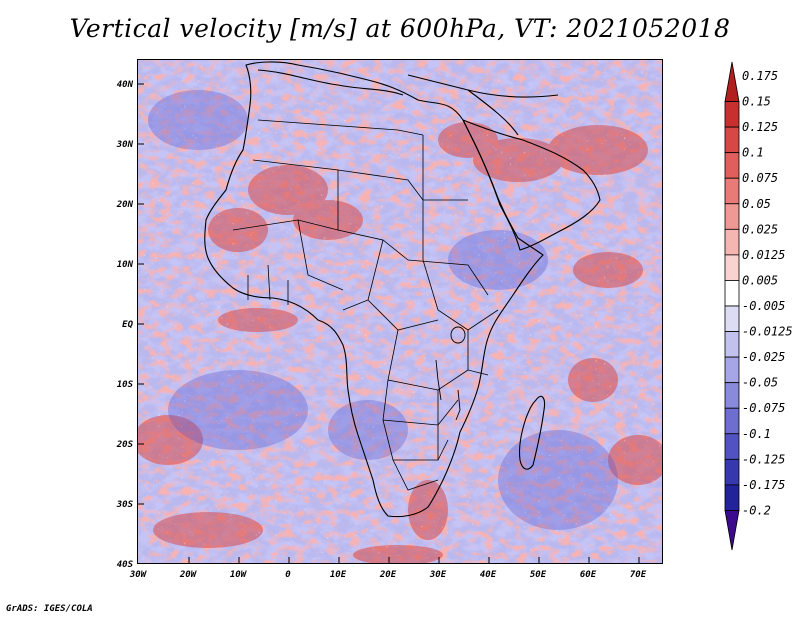 The image size is (800, 618). Describe the element at coordinates (288, 575) in the screenshot. I see `lon-label: 0` at that location.